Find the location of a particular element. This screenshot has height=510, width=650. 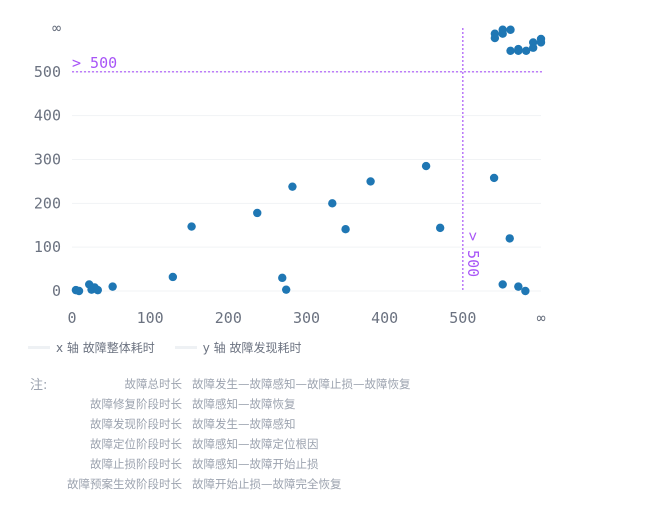

y-tick-label: 500 is located at coordinates (47, 72).